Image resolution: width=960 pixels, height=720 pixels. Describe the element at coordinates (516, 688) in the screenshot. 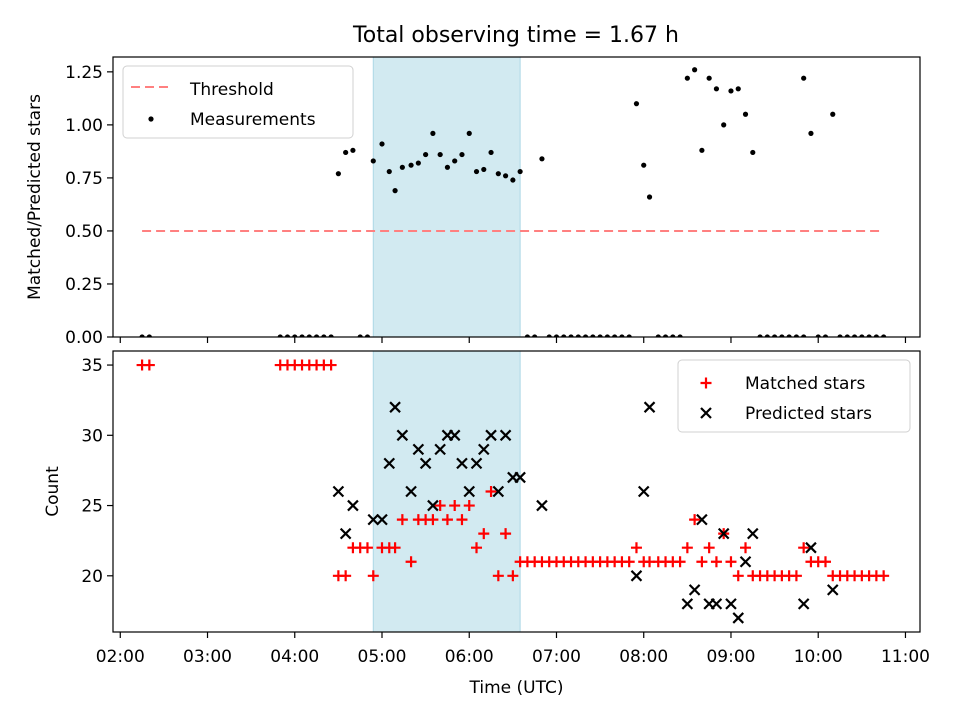

I see `x-axis-label: Time (UTC)` at that location.